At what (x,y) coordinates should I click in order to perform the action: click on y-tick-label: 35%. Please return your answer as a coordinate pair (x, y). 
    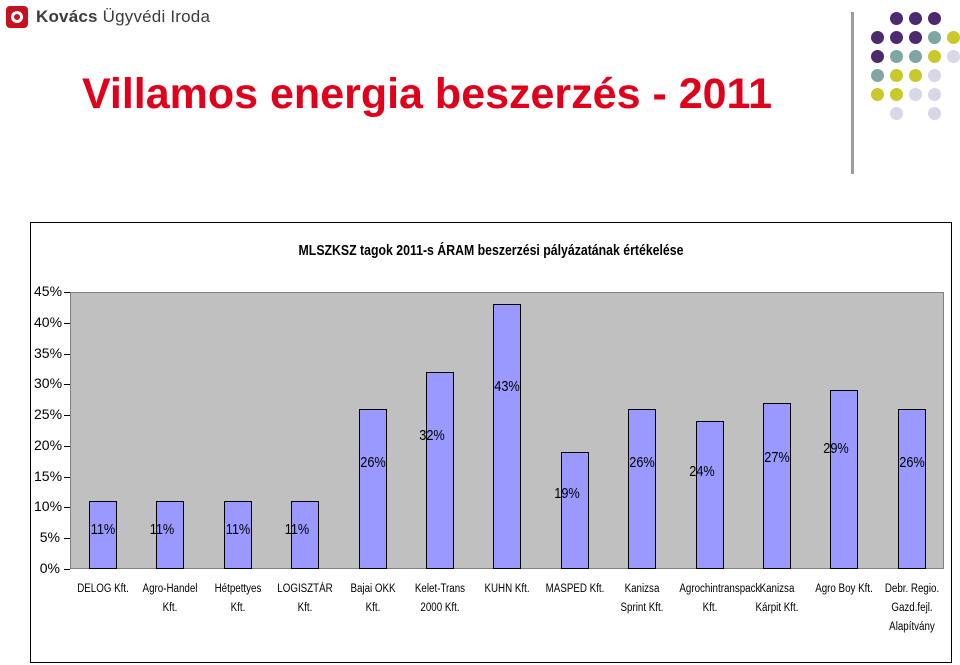
    Looking at the image, I should click on (48, 352).